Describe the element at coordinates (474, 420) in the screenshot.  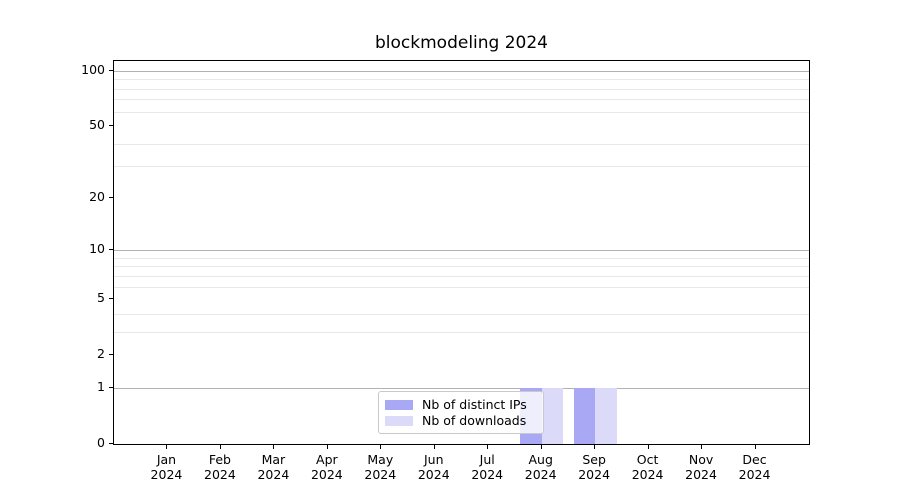
I see `legend-label-downloads: Nb of downloads` at that location.